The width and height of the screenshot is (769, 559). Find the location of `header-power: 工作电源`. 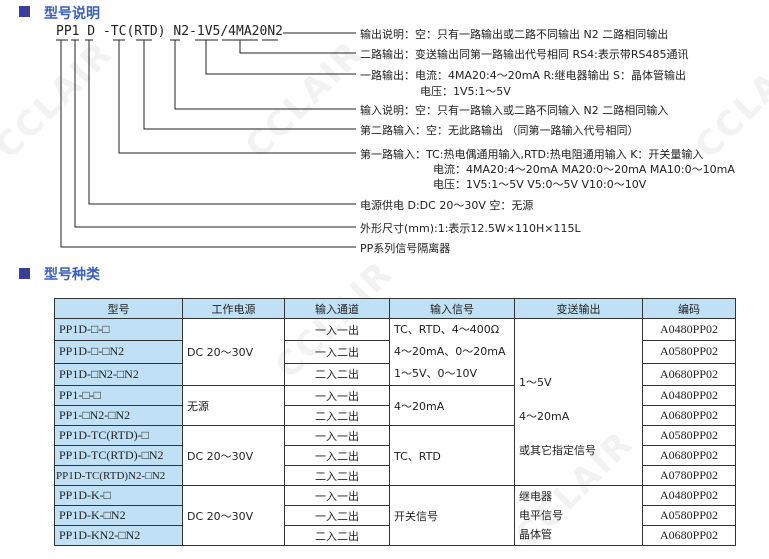

header-power: 工作电源 is located at coordinates (233, 308).